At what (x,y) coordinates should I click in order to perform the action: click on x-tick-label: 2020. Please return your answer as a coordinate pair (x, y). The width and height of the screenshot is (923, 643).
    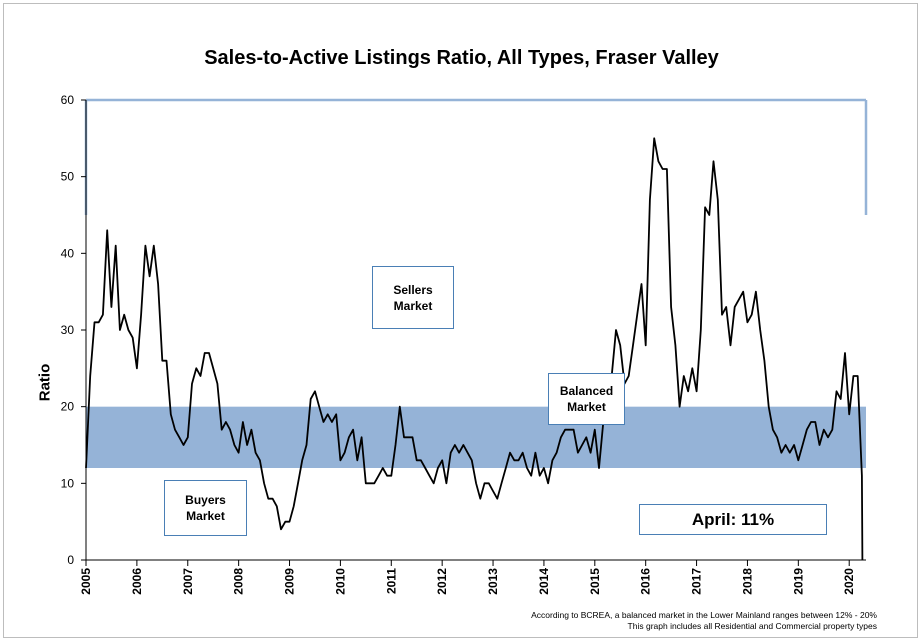
    Looking at the image, I should click on (849, 581).